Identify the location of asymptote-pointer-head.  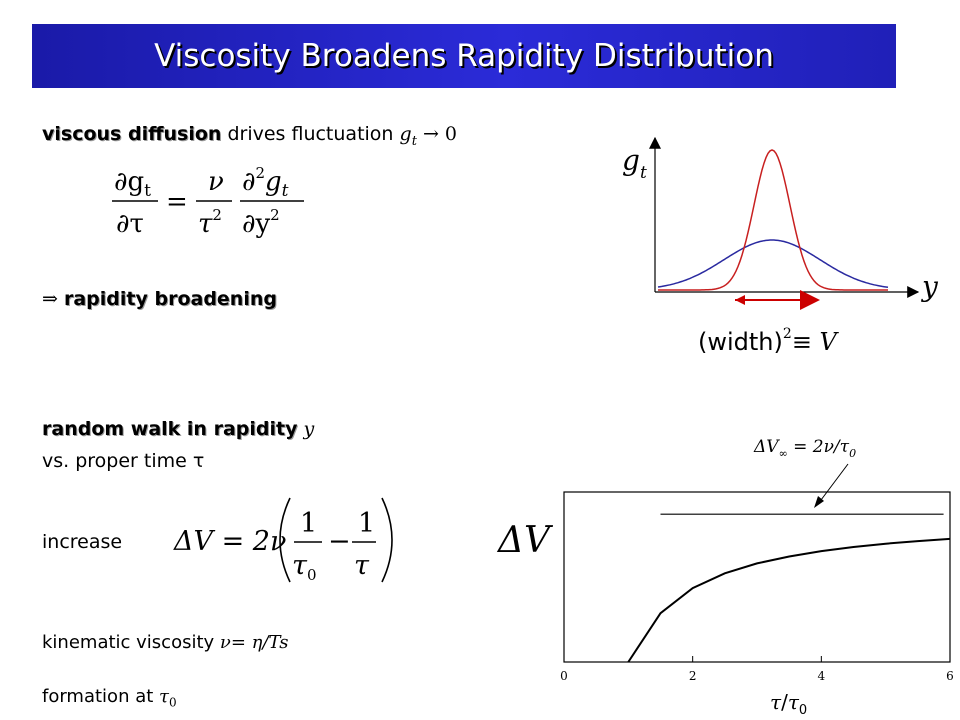
(819, 502).